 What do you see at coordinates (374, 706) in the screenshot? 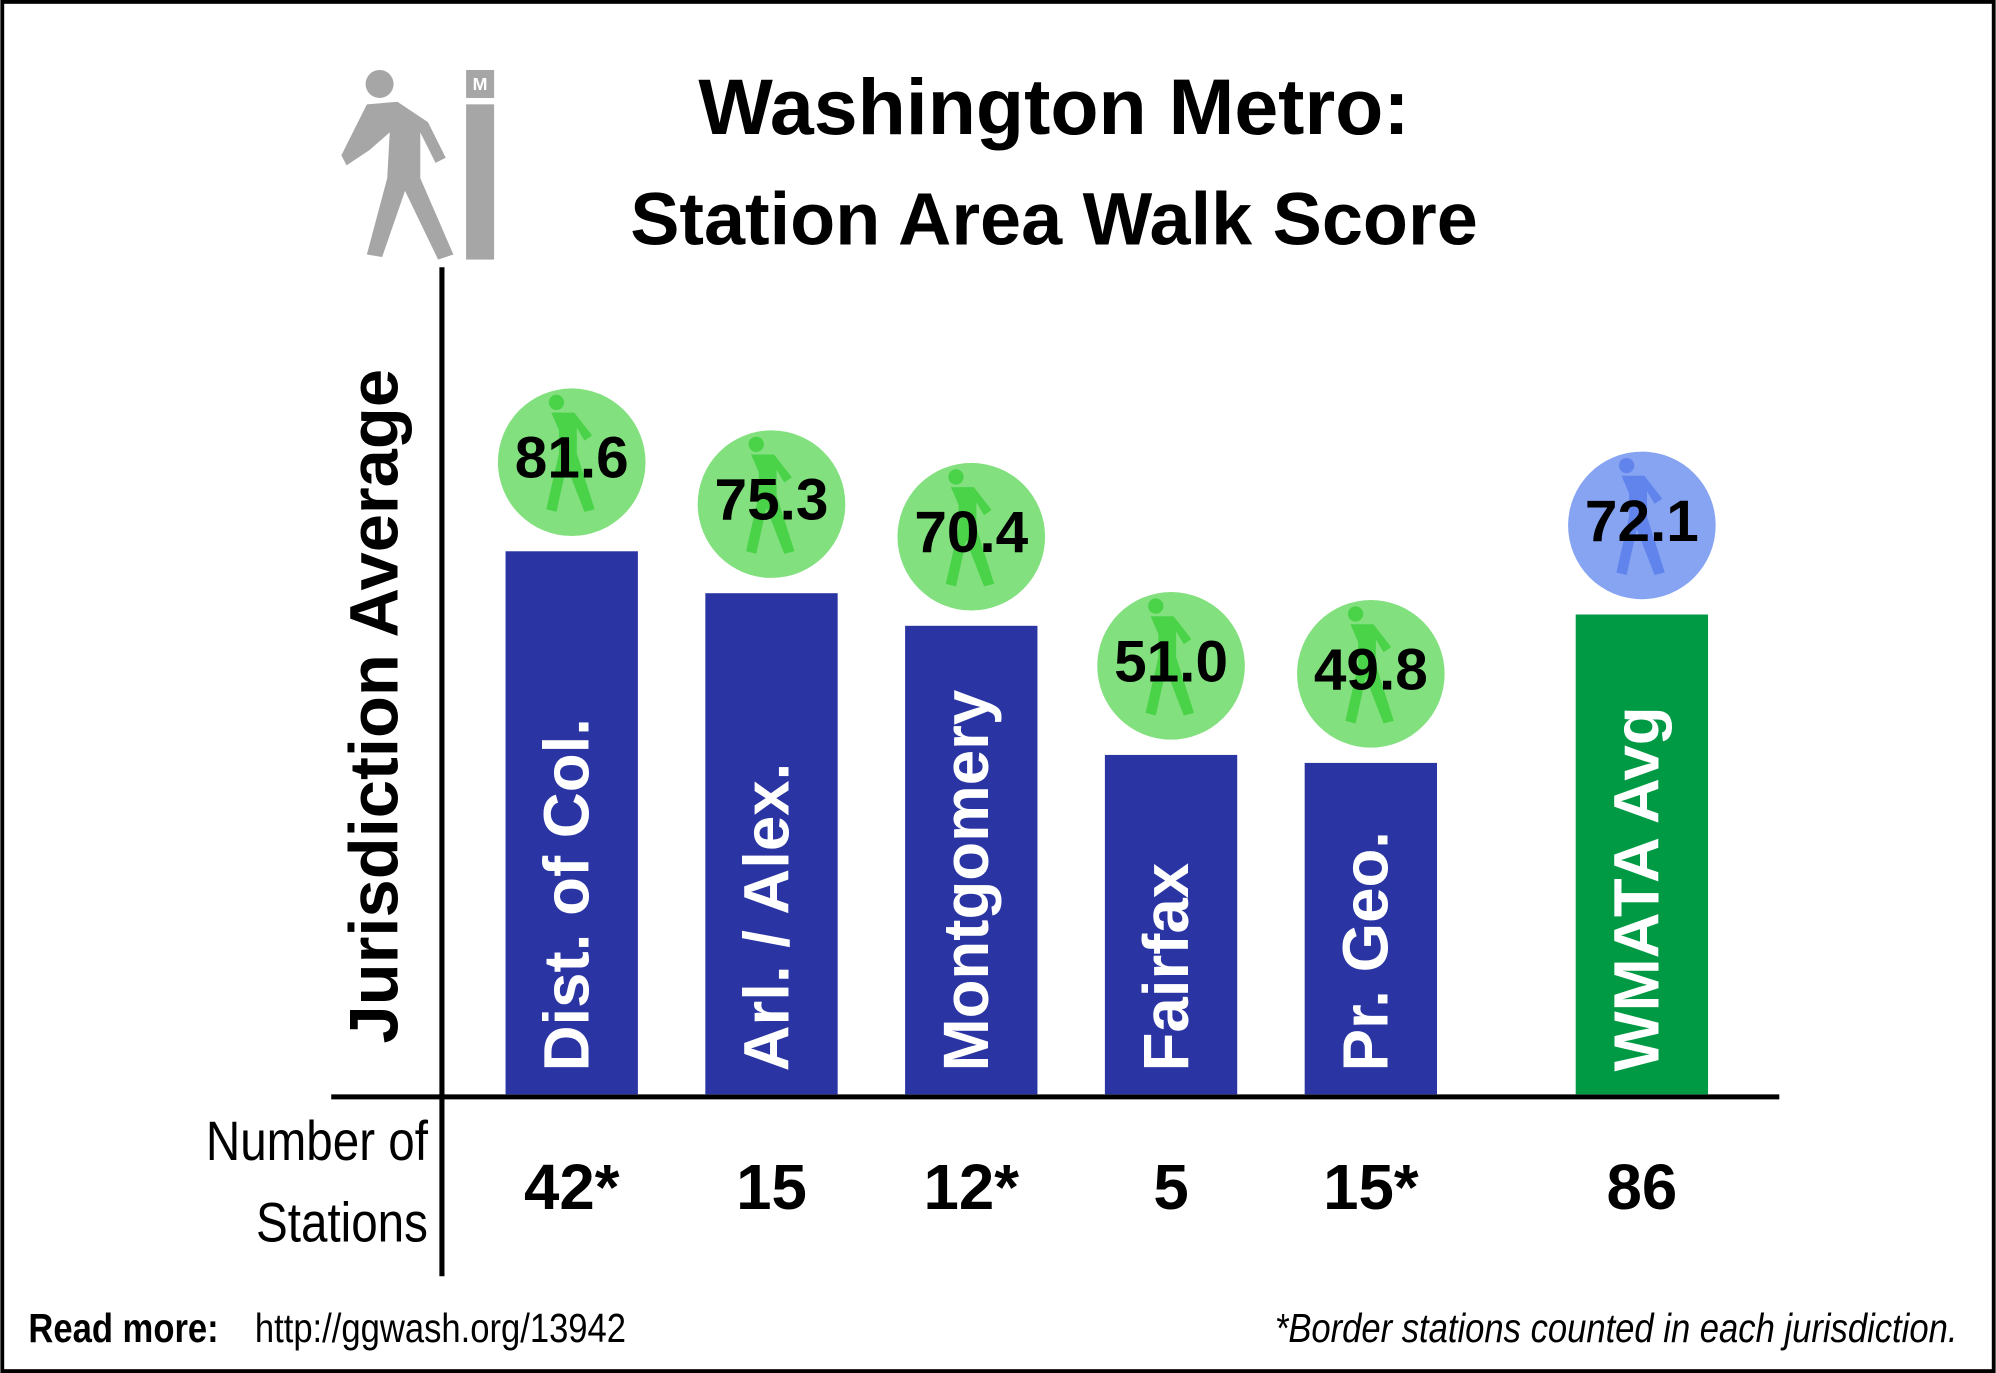
I see `y-axis-label: Jurisdiction Average` at bounding box center [374, 706].